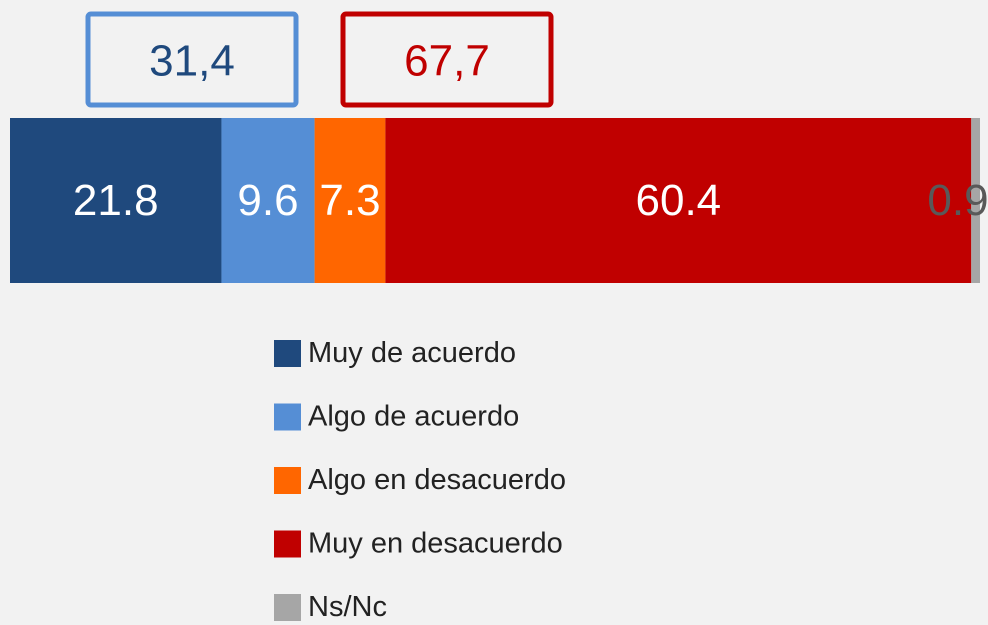  What do you see at coordinates (957, 200) in the screenshot?
I see `data-label: 0.9` at bounding box center [957, 200].